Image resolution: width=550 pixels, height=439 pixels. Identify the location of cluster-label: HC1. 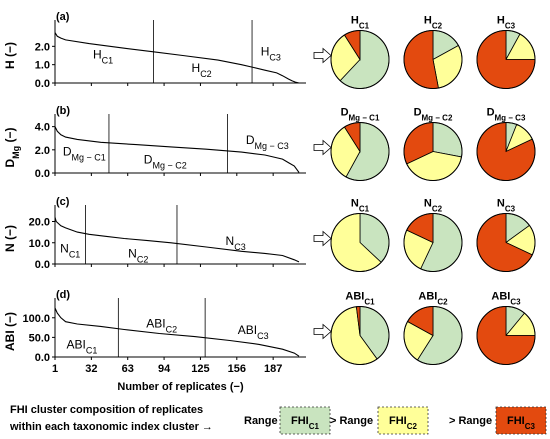
(103, 56).